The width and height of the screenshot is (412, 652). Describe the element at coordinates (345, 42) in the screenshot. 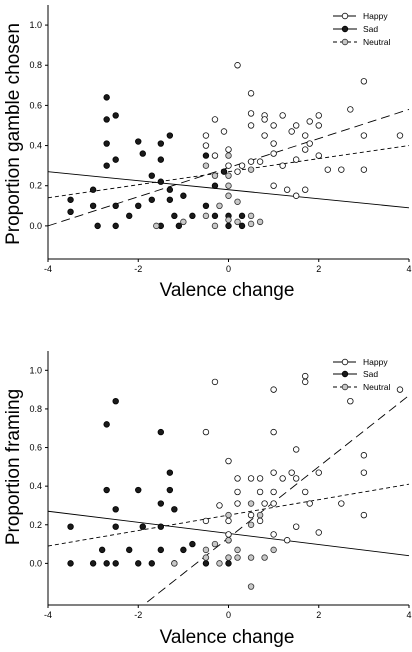

I see `top-legend-marker-neutral` at that location.